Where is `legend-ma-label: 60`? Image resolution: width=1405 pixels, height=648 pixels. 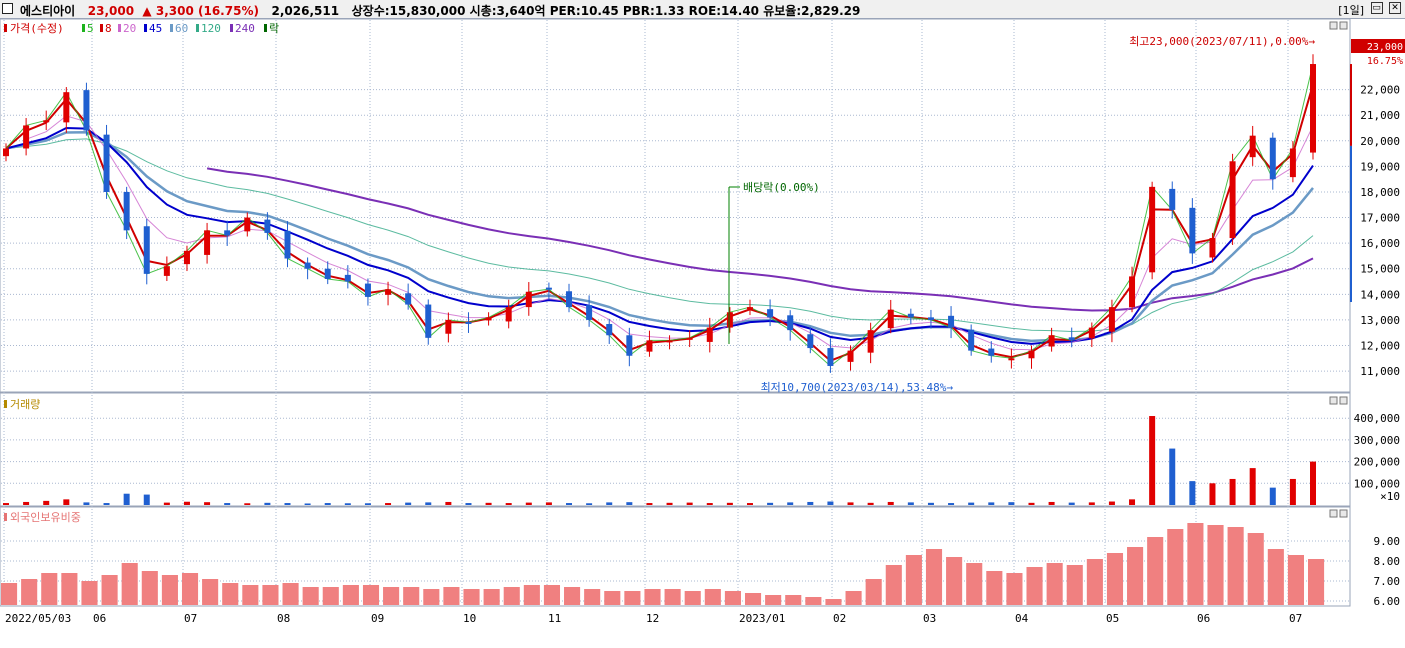
legend-ma-label: 60 is located at coordinates (181, 28).